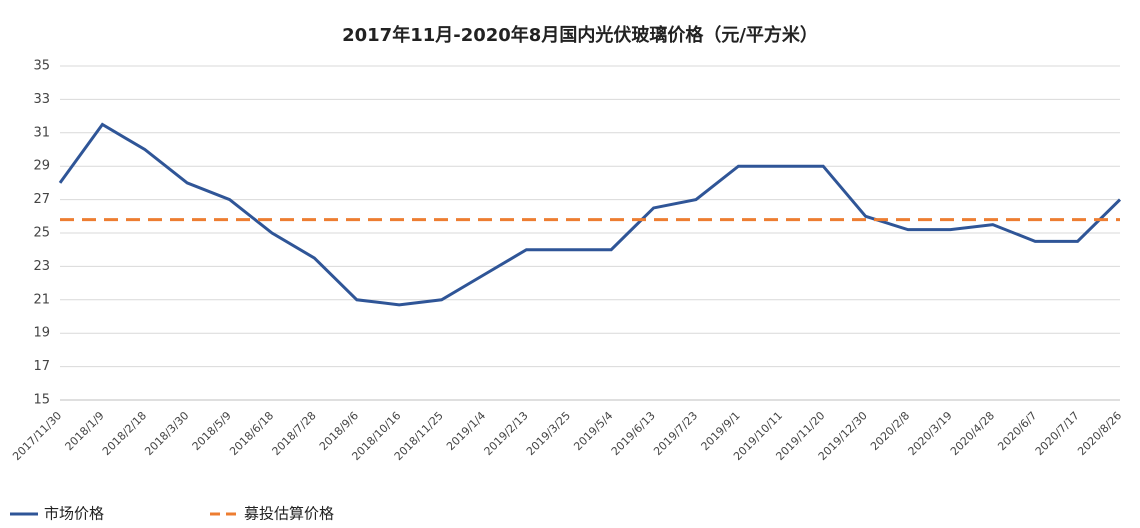 The width and height of the screenshot is (1140, 528). I want to click on y-tick-label: 31, so click(41, 132).